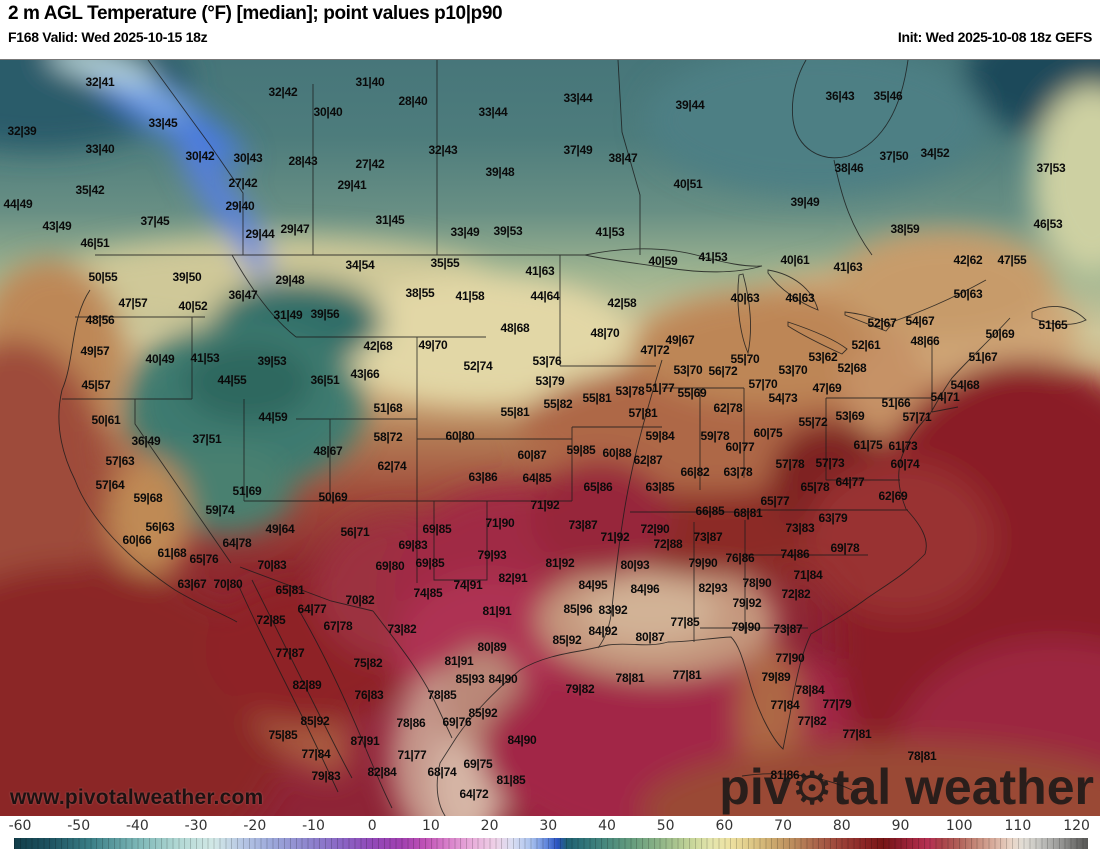 This screenshot has height=850, width=1100. Describe the element at coordinates (597, 398) in the screenshot. I see `point-value: 55|81` at that location.